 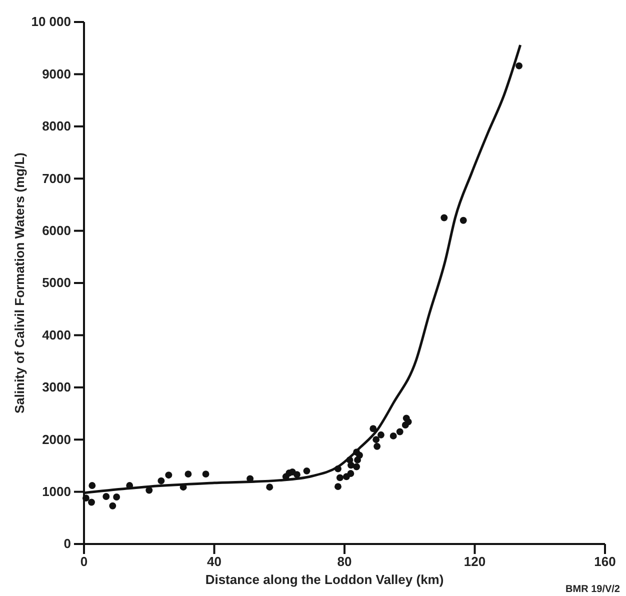 What do you see at coordinates (214, 562) in the screenshot?
I see `x-tick-label: 40` at bounding box center [214, 562].